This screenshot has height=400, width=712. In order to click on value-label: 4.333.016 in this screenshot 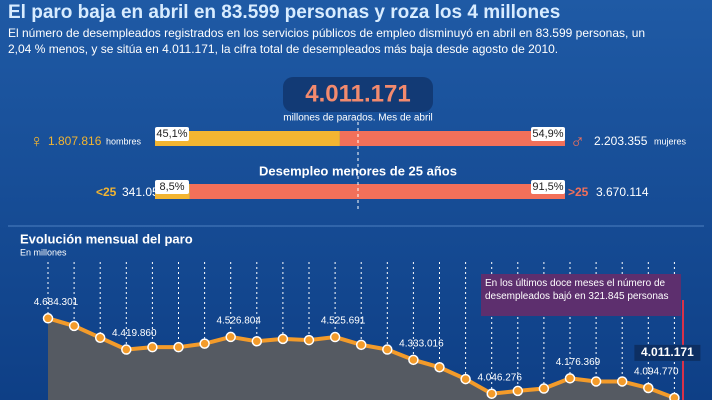, I will do `click(421, 343)`.